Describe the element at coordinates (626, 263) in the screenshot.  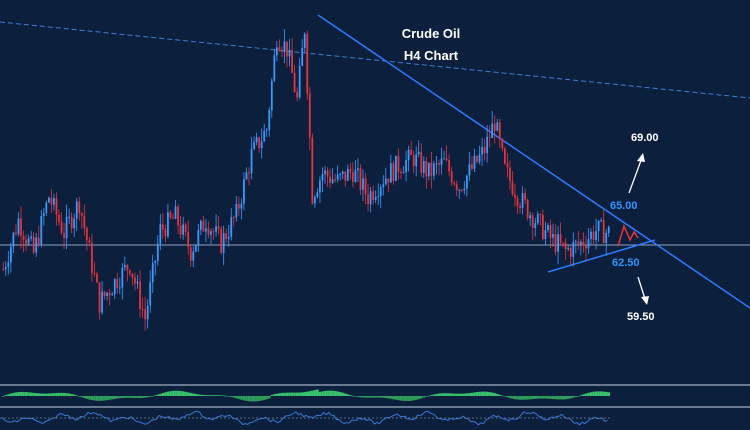
I see `support-label: 62.50` at that location.